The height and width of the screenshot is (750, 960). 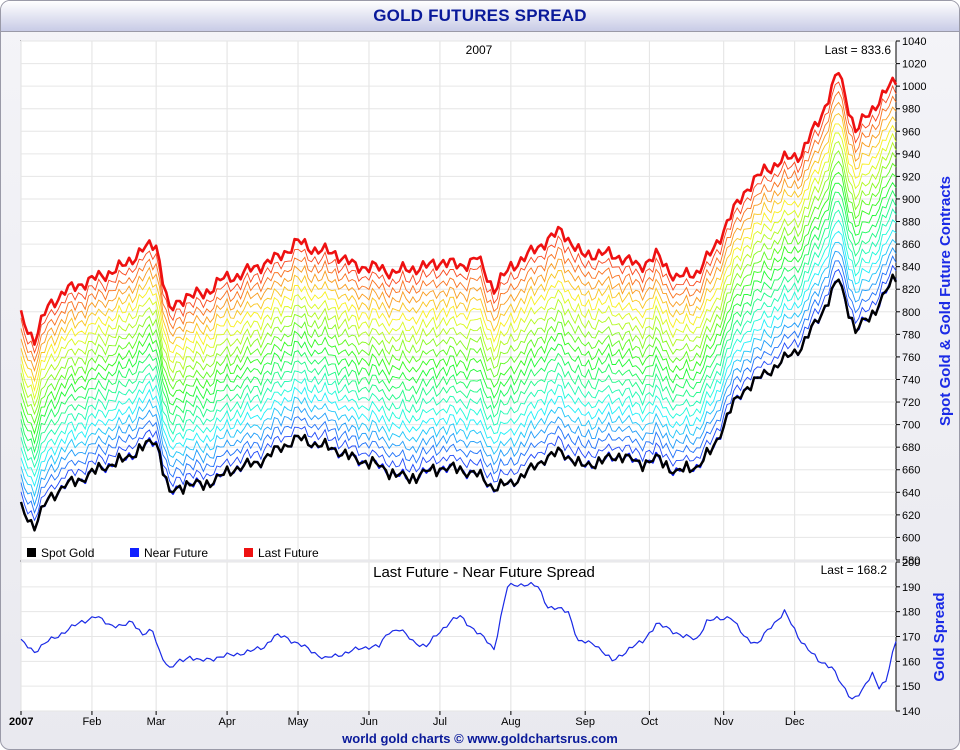 I want to click on x-tick-label: Feb, so click(x=91, y=722).